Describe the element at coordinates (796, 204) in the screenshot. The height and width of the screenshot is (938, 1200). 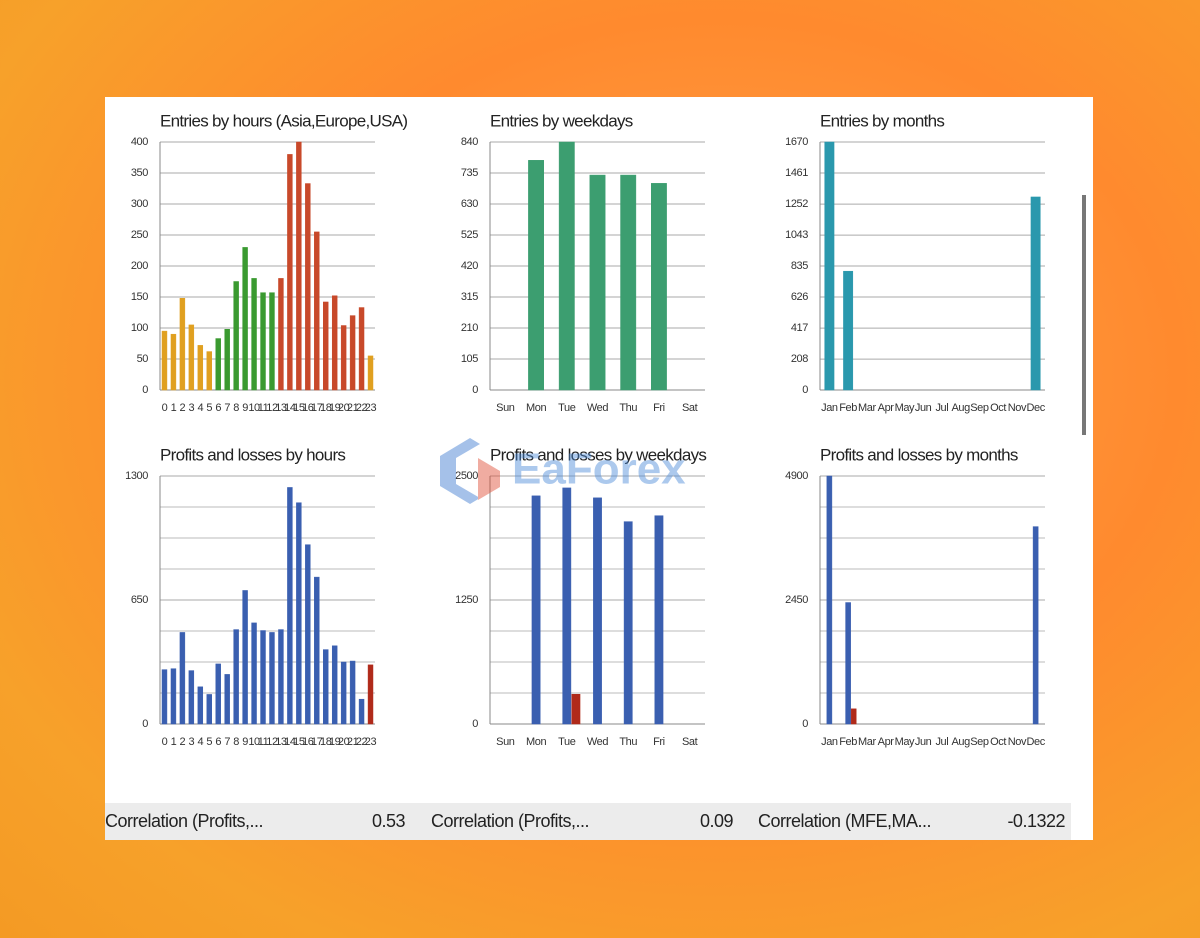
I see `y-tick-label: 1252` at that location.